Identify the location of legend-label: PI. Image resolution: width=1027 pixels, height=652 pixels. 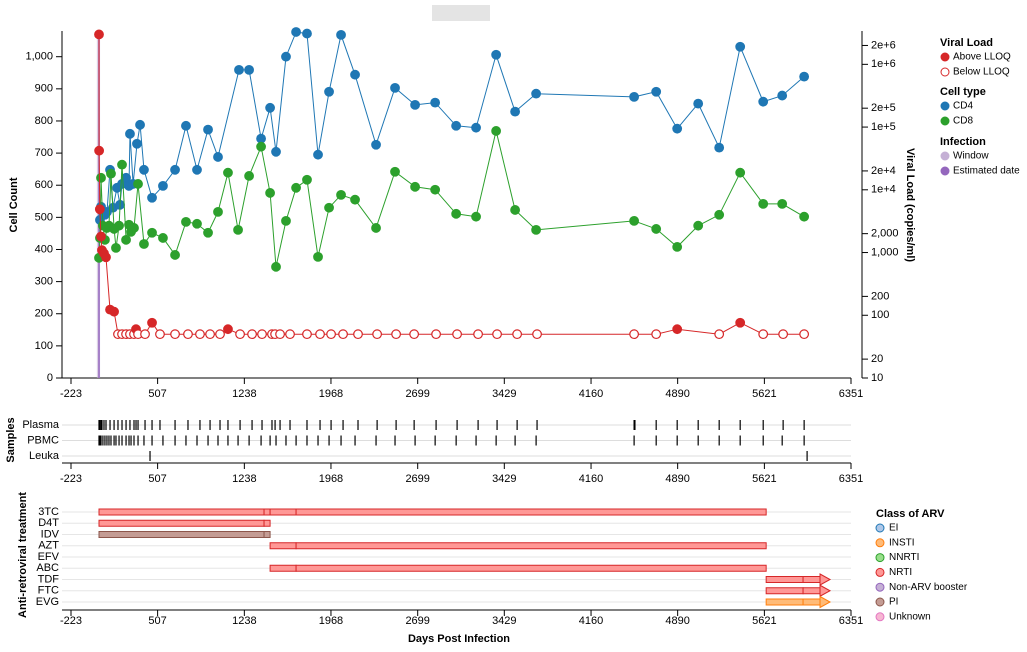
(893, 602).